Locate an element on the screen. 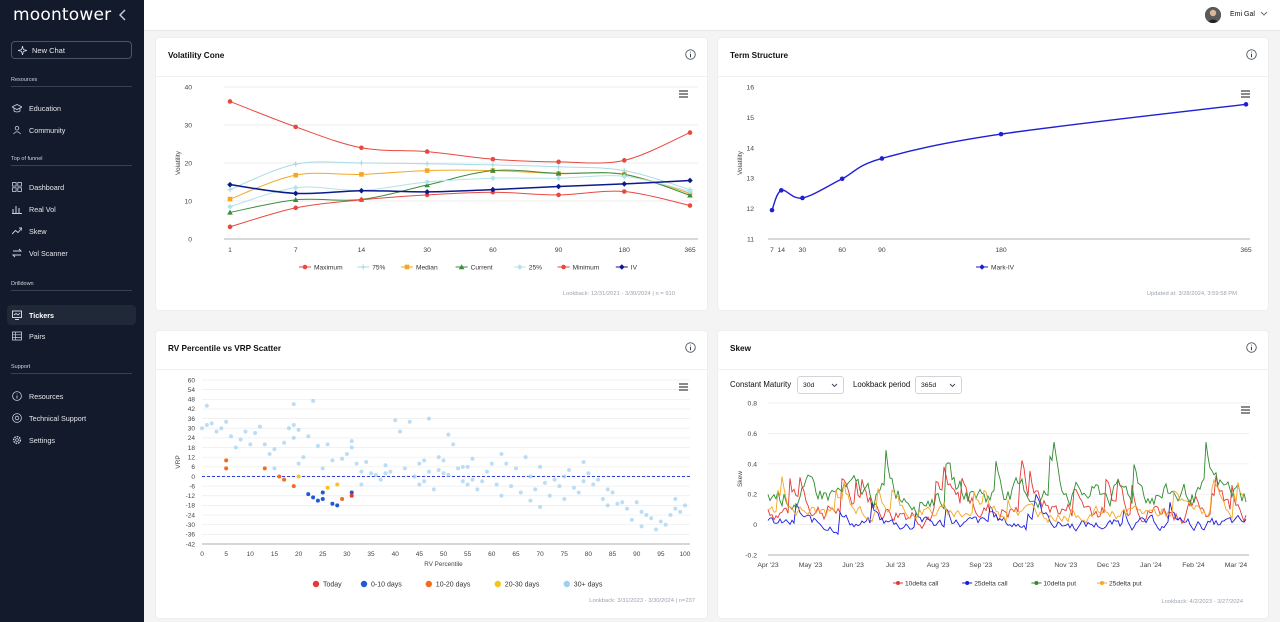 The width and height of the screenshot is (1280, 622). sidebar-item-tickers: Tickers is located at coordinates (71, 315).